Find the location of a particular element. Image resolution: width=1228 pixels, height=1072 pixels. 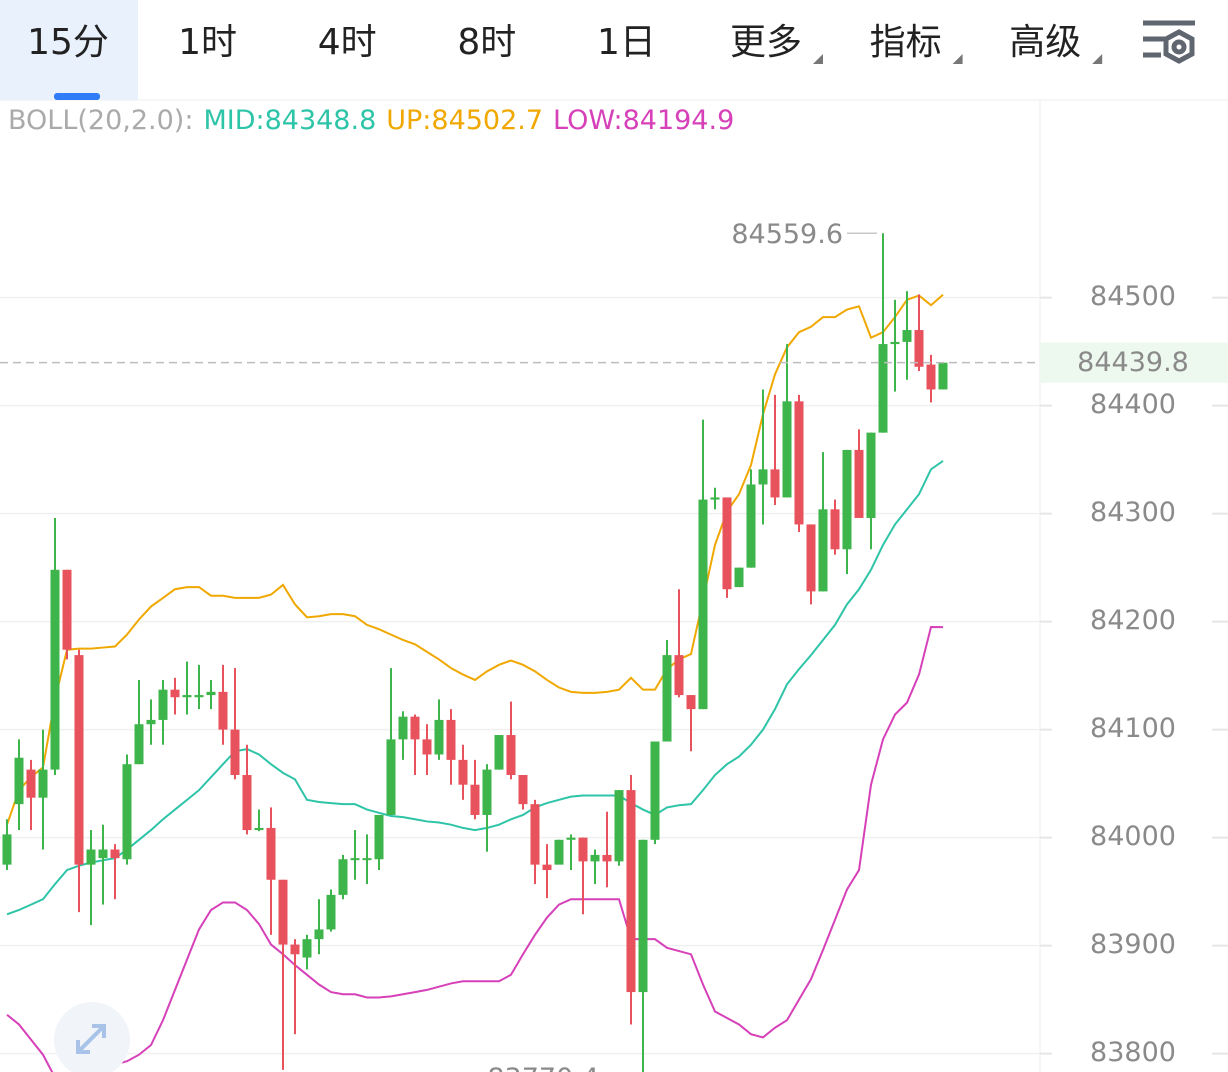

tab-label: 15分 is located at coordinates (68, 42).